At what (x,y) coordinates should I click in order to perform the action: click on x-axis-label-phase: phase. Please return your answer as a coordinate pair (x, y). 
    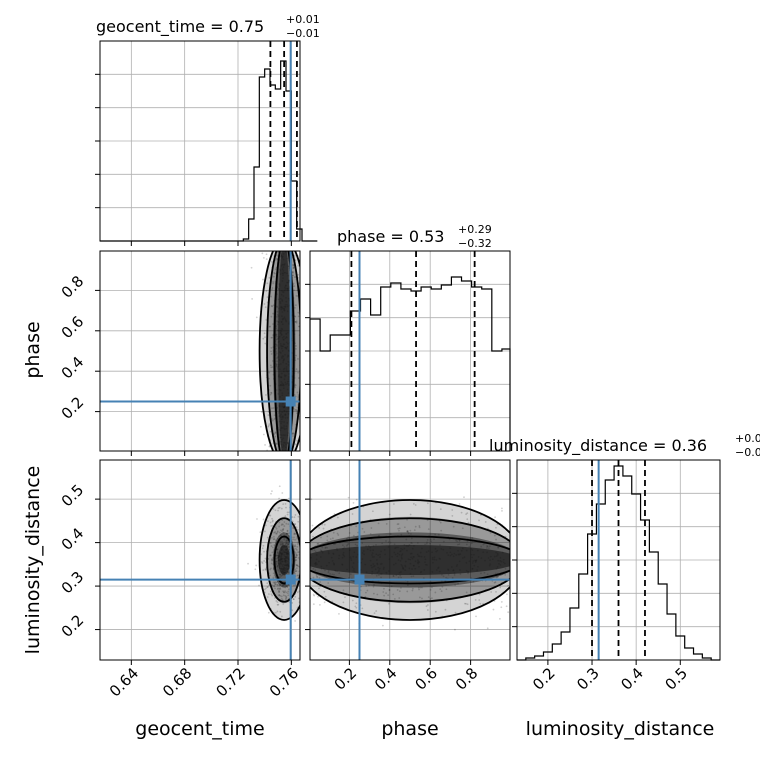
    Looking at the image, I should click on (409, 729).